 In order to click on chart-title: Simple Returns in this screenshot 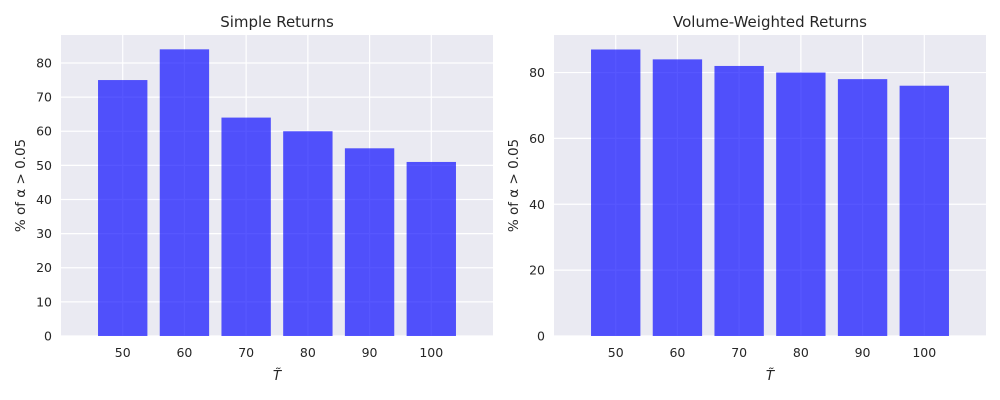, I will do `click(277, 22)`.